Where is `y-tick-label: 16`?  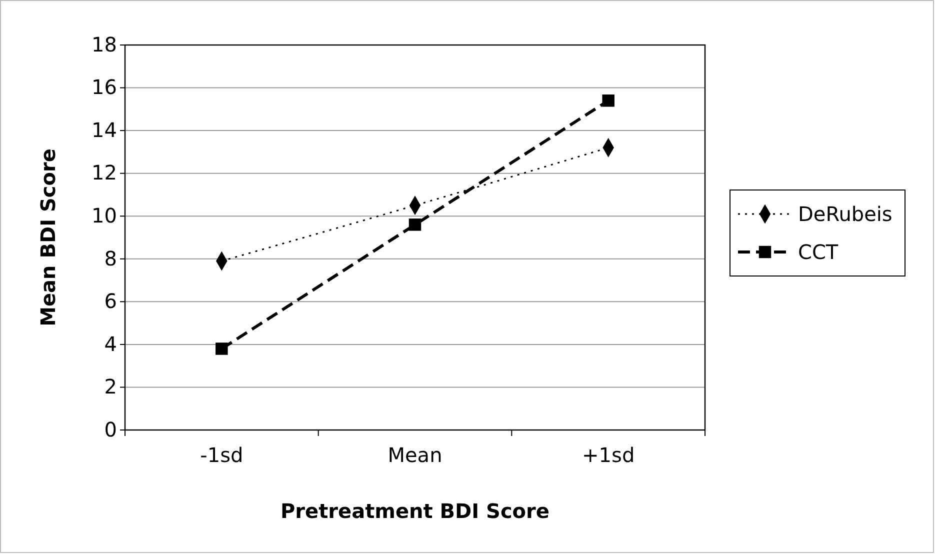 y-tick-label: 16 is located at coordinates (104, 87).